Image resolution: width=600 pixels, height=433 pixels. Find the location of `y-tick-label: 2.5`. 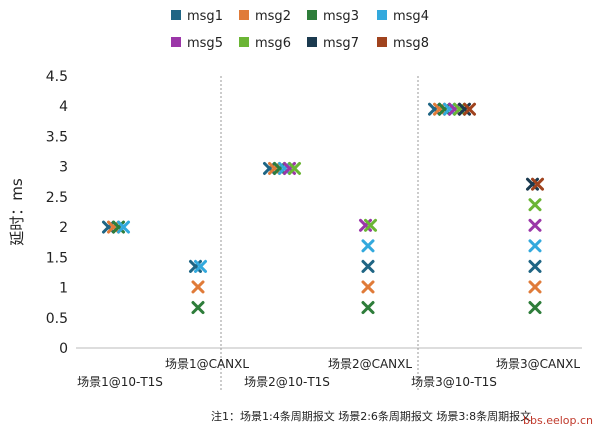

y-tick-label: 2.5 is located at coordinates (57, 198).